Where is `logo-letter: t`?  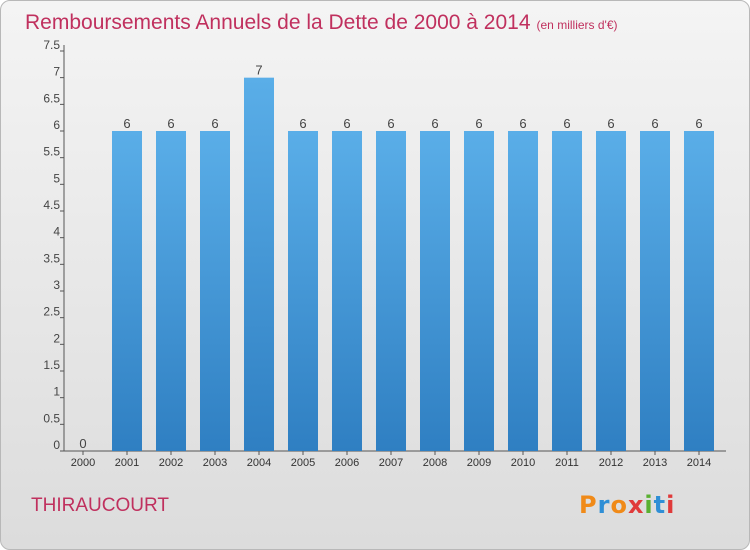
logo-letter: t is located at coordinates (660, 505).